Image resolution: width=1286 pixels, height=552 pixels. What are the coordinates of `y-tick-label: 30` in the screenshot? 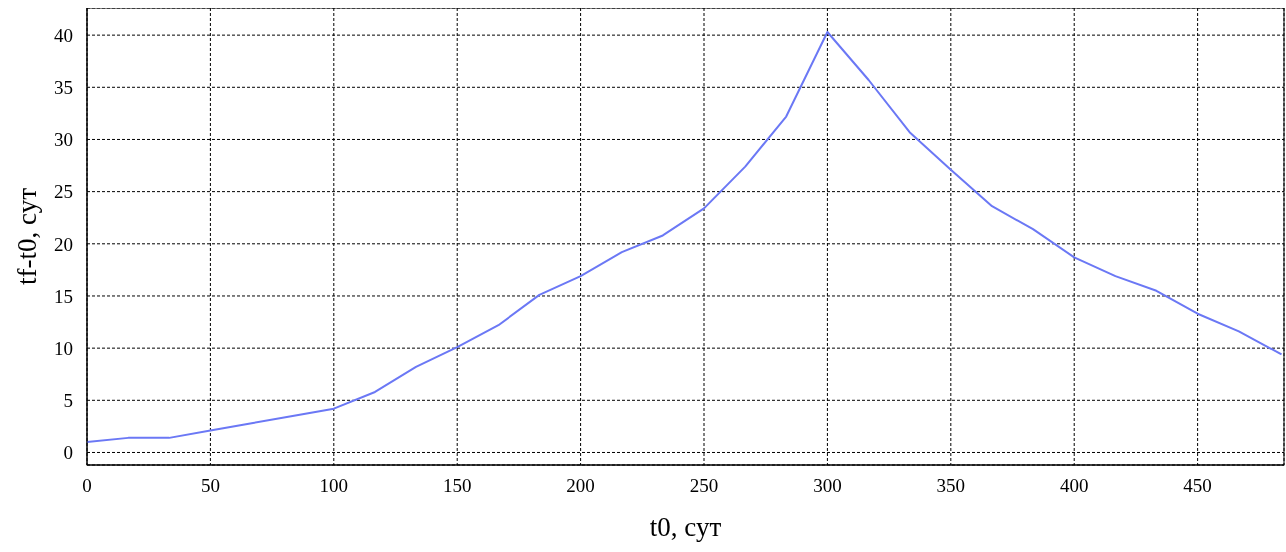 It's located at (63, 140).